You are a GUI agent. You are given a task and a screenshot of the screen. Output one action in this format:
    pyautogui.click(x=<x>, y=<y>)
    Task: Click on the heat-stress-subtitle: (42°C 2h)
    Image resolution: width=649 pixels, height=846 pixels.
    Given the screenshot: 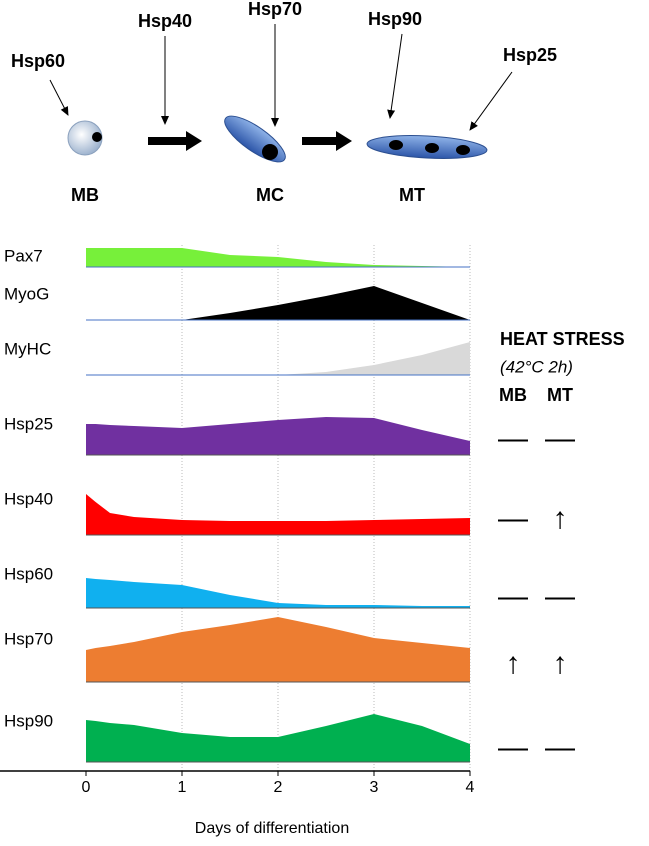 What is the action you would take?
    pyautogui.click(x=536, y=366)
    